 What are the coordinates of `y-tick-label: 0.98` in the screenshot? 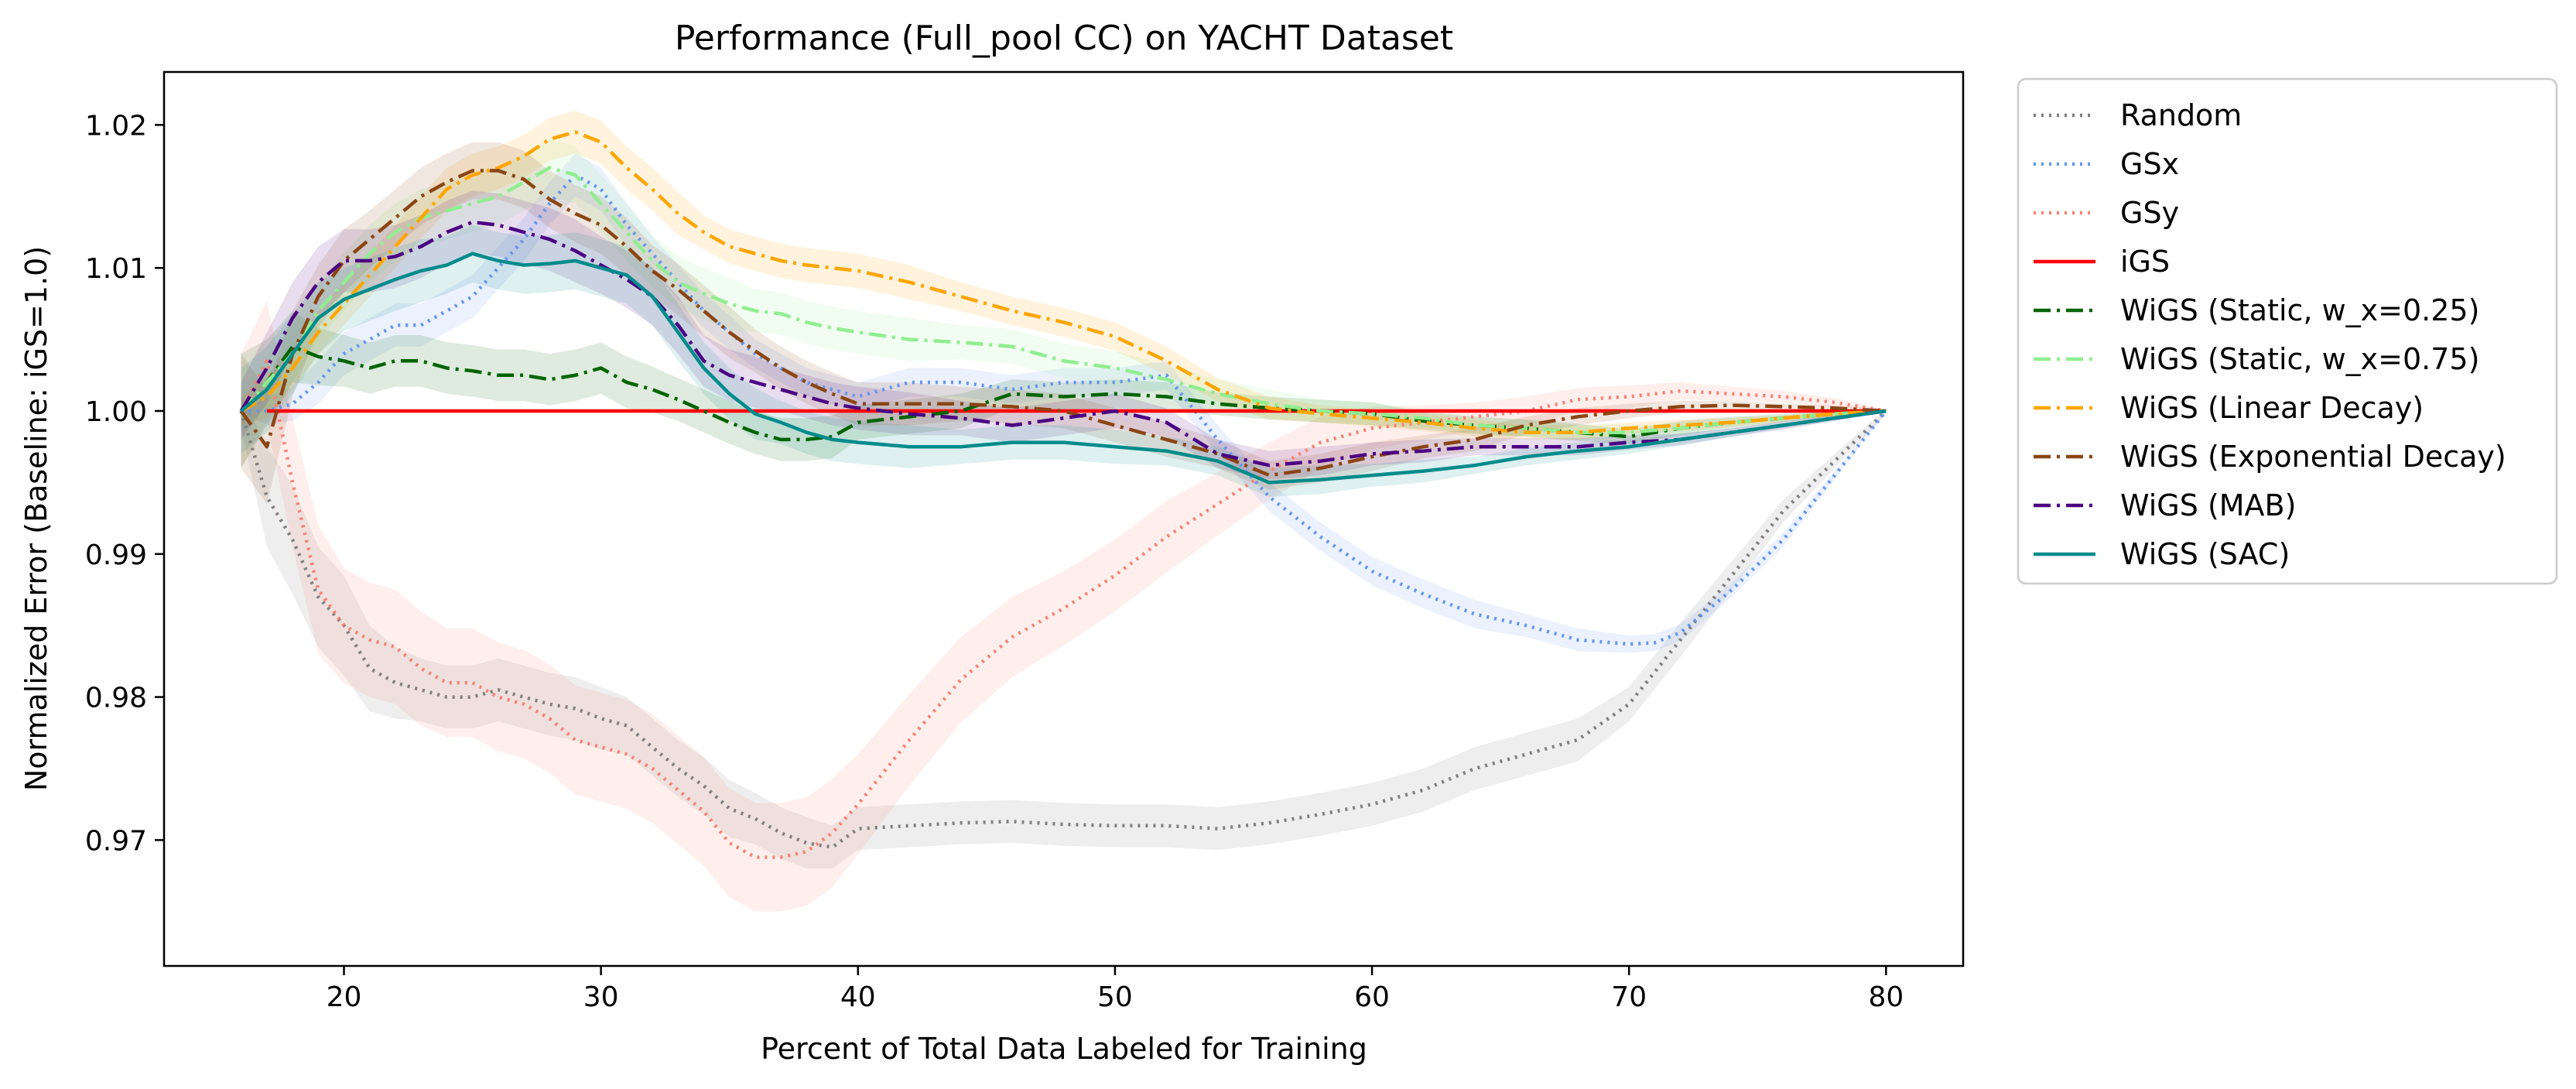 It's located at (116, 698).